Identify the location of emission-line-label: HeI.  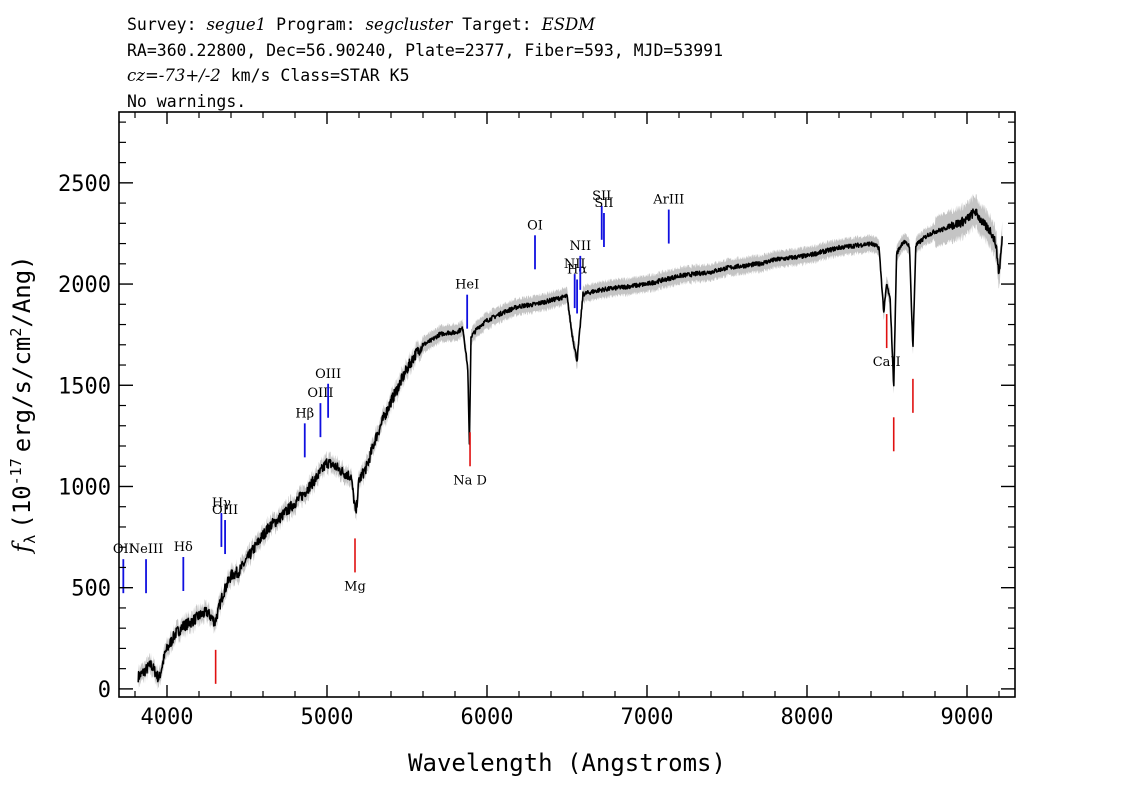
(467, 285).